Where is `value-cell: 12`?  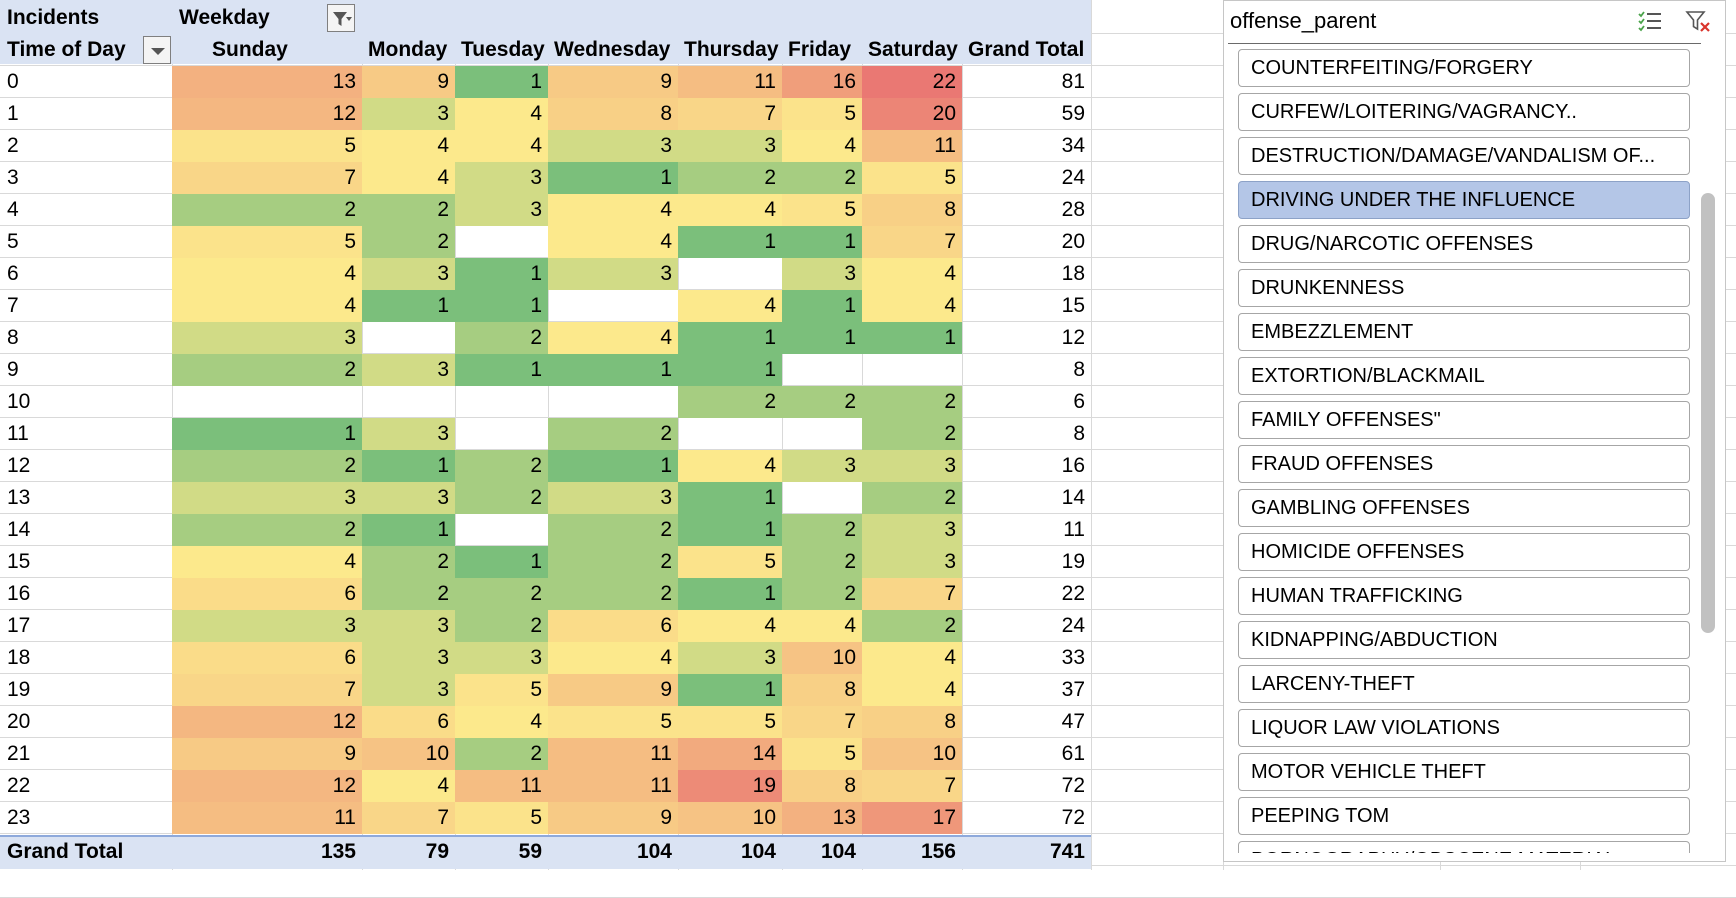
value-cell: 12 is located at coordinates (267, 786).